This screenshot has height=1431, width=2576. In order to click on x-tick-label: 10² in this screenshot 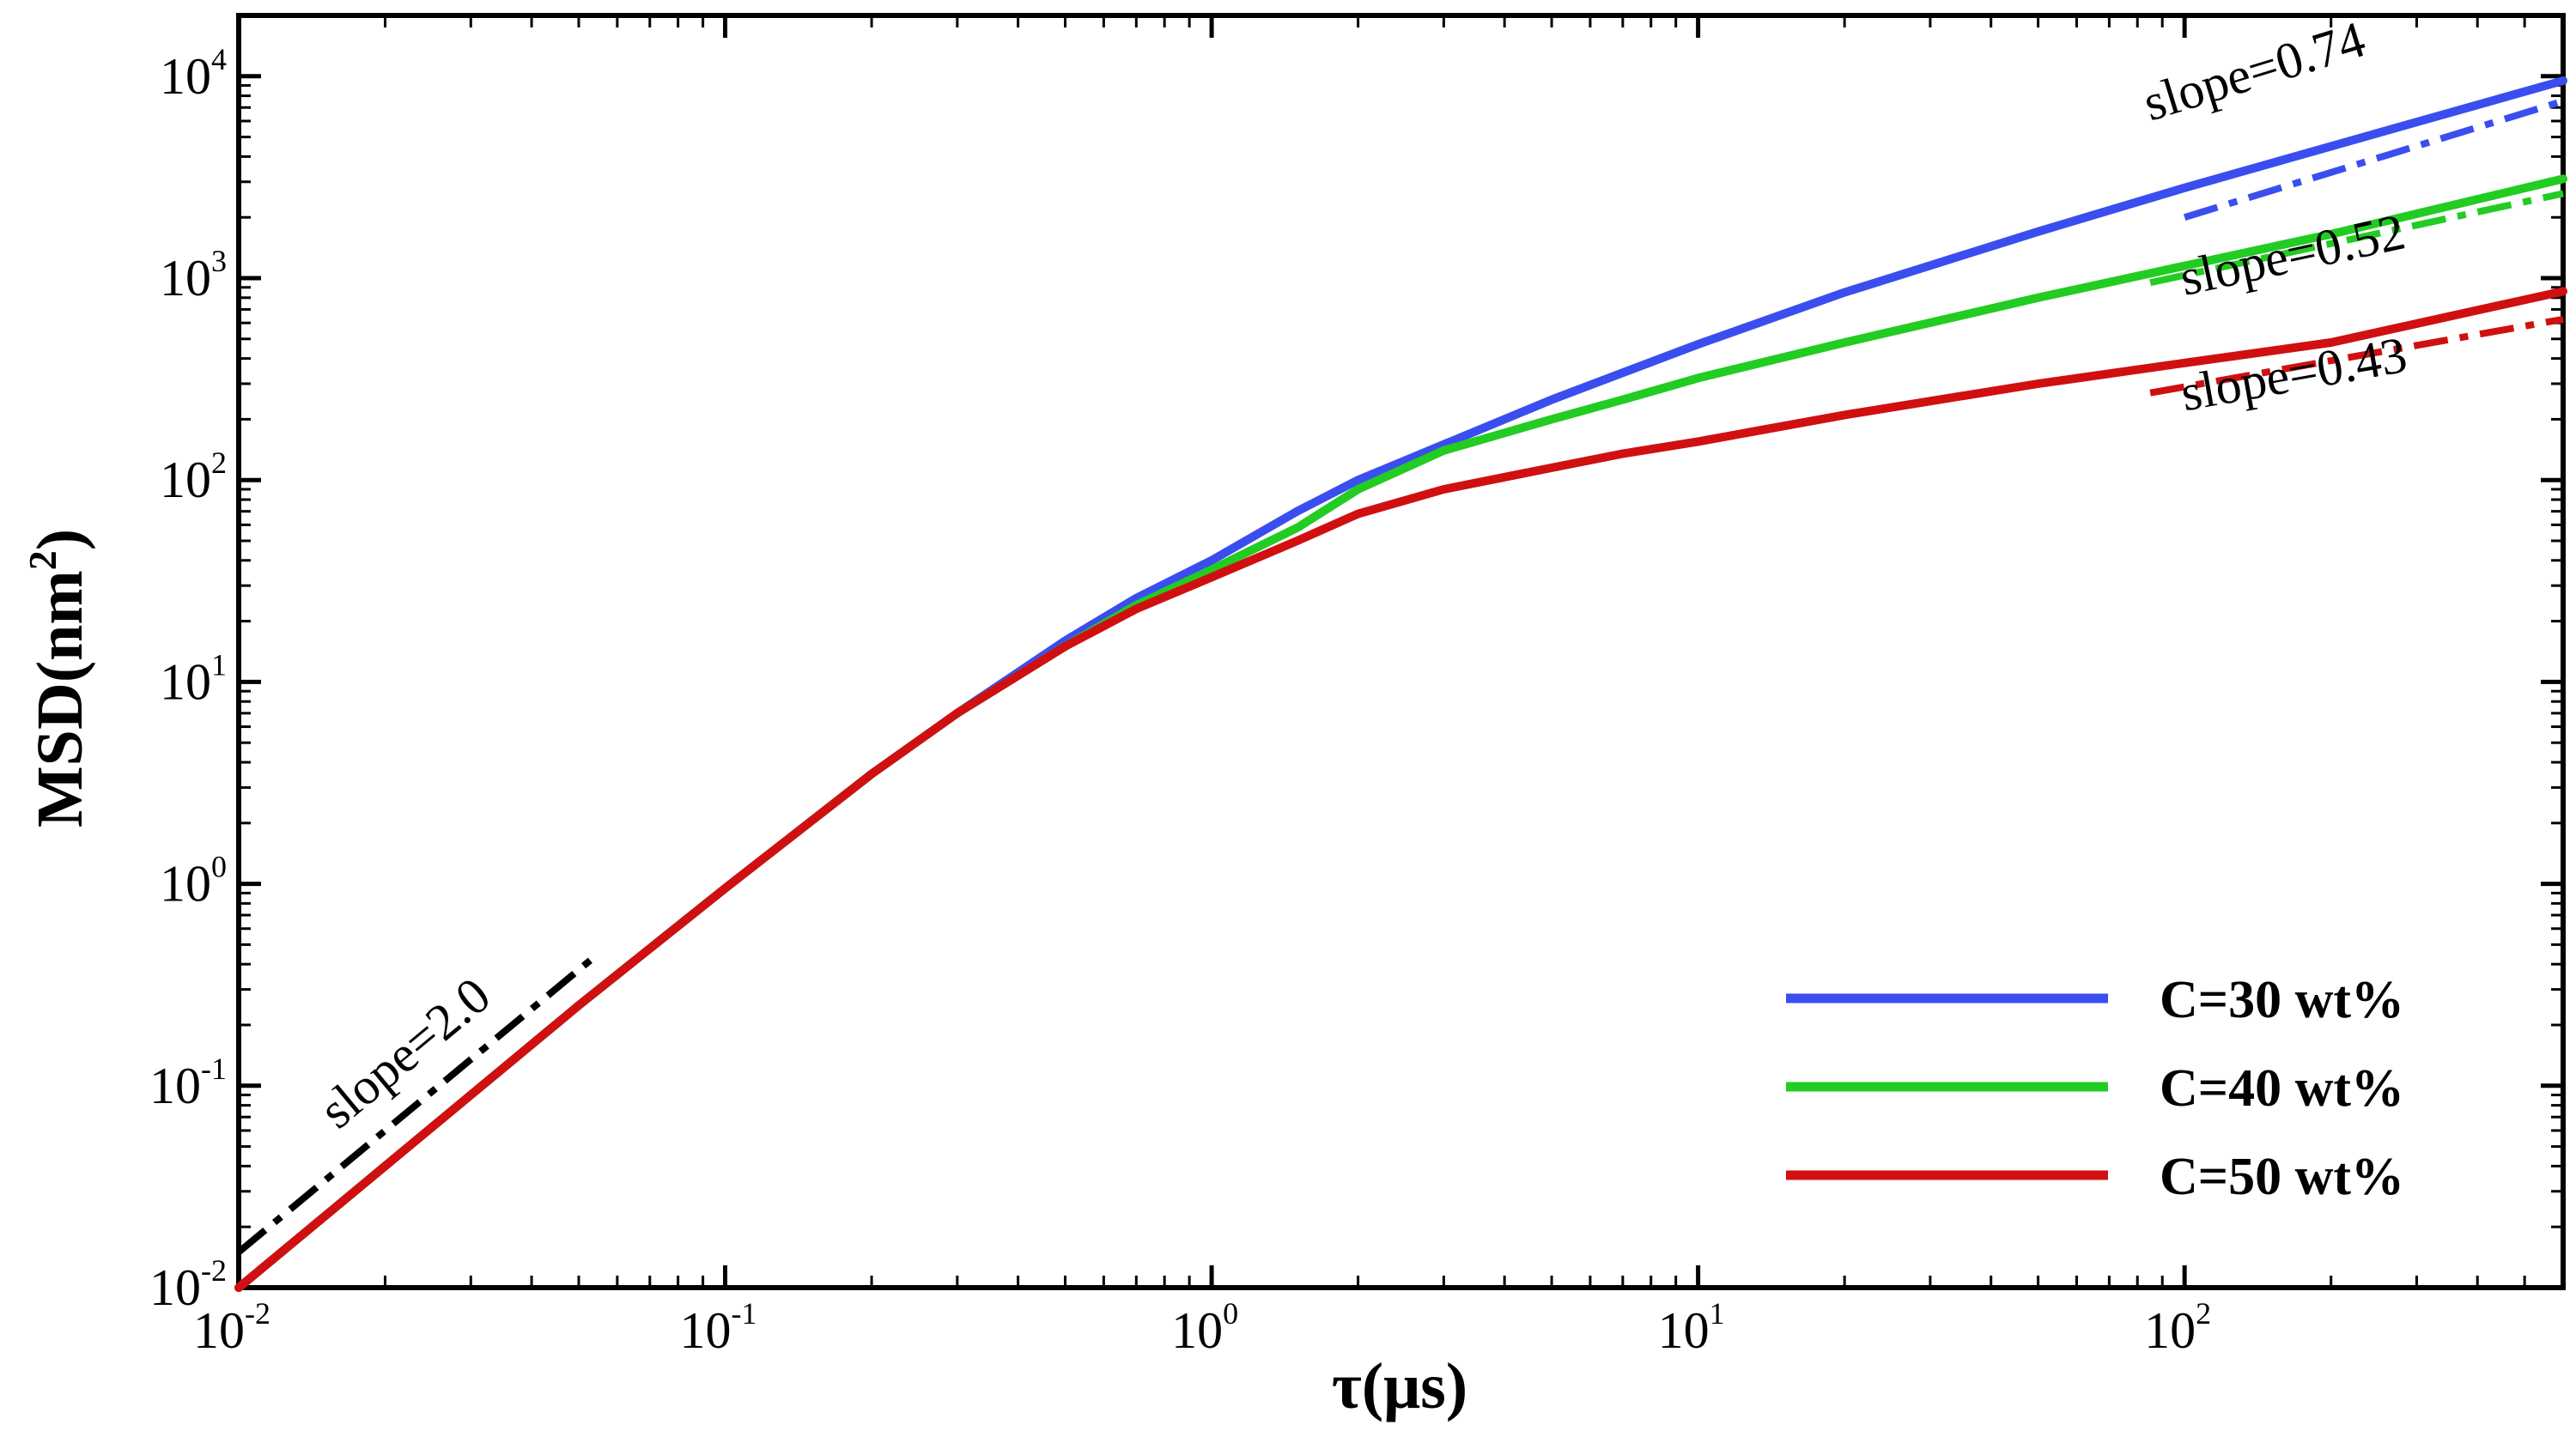, I will do `click(2178, 1328)`.